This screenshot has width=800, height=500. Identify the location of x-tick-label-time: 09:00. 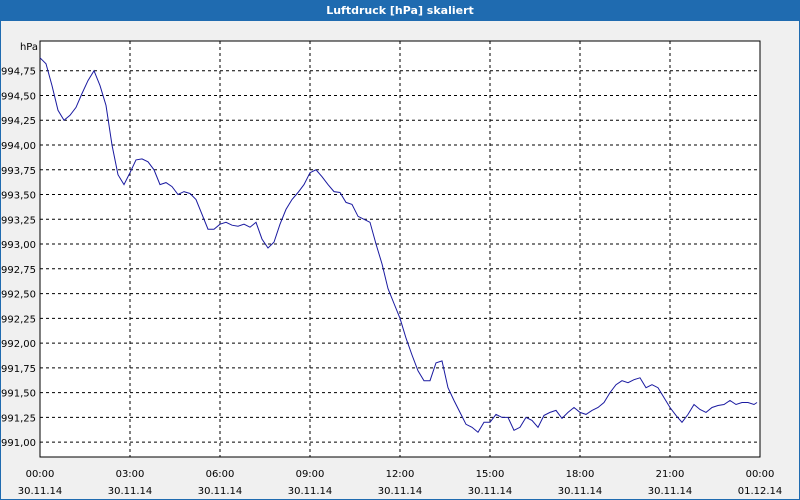
(310, 474).